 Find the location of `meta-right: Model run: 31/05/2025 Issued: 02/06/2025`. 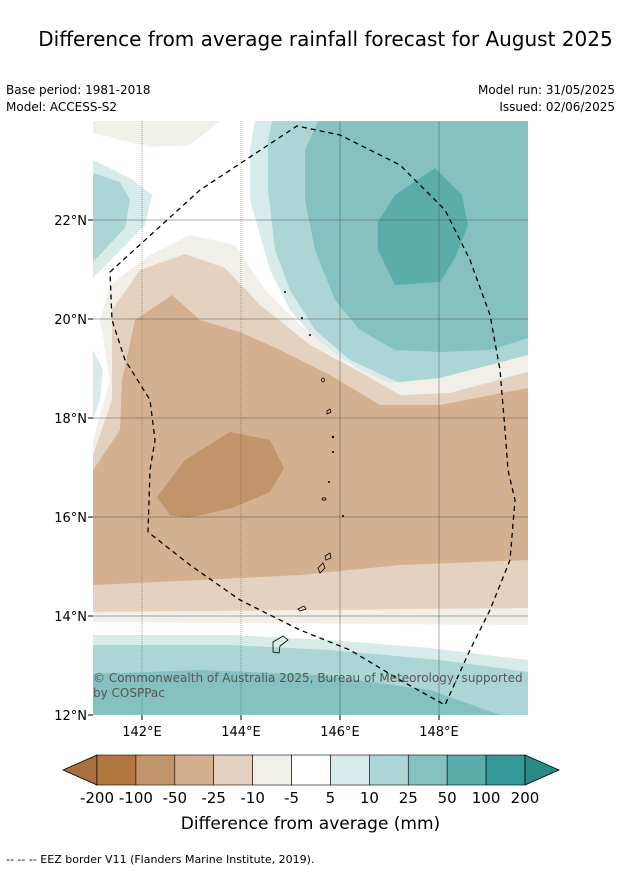

meta-right: Model run: 31/05/2025 Issued: 02/06/2025 is located at coordinates (546, 99).